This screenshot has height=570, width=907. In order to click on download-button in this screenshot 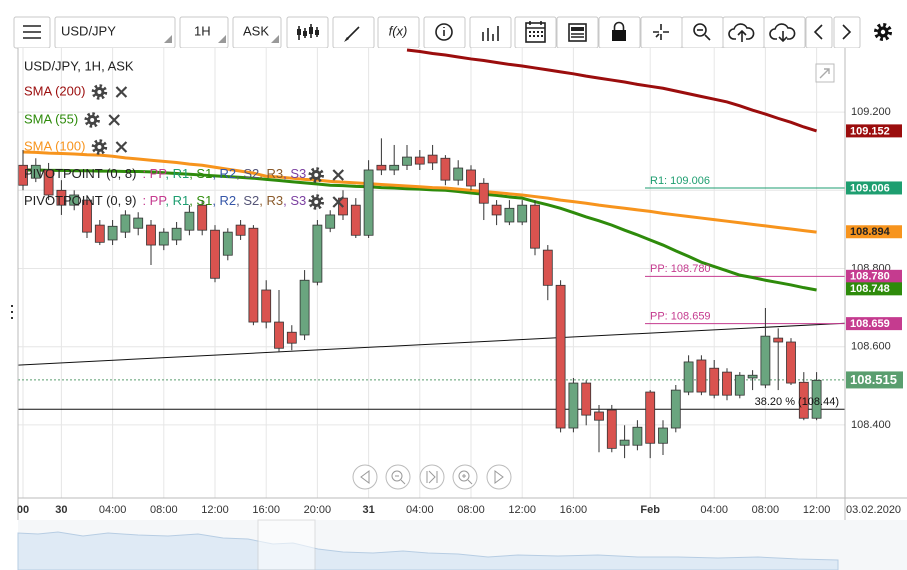, I will do `click(784, 32)`.